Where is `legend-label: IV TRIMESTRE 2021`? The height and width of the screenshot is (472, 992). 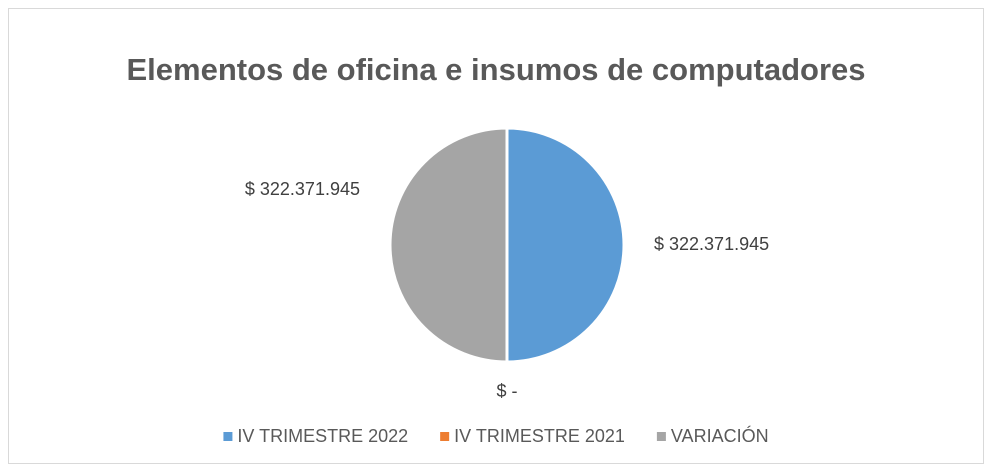 legend-label: IV TRIMESTRE 2021 is located at coordinates (539, 436).